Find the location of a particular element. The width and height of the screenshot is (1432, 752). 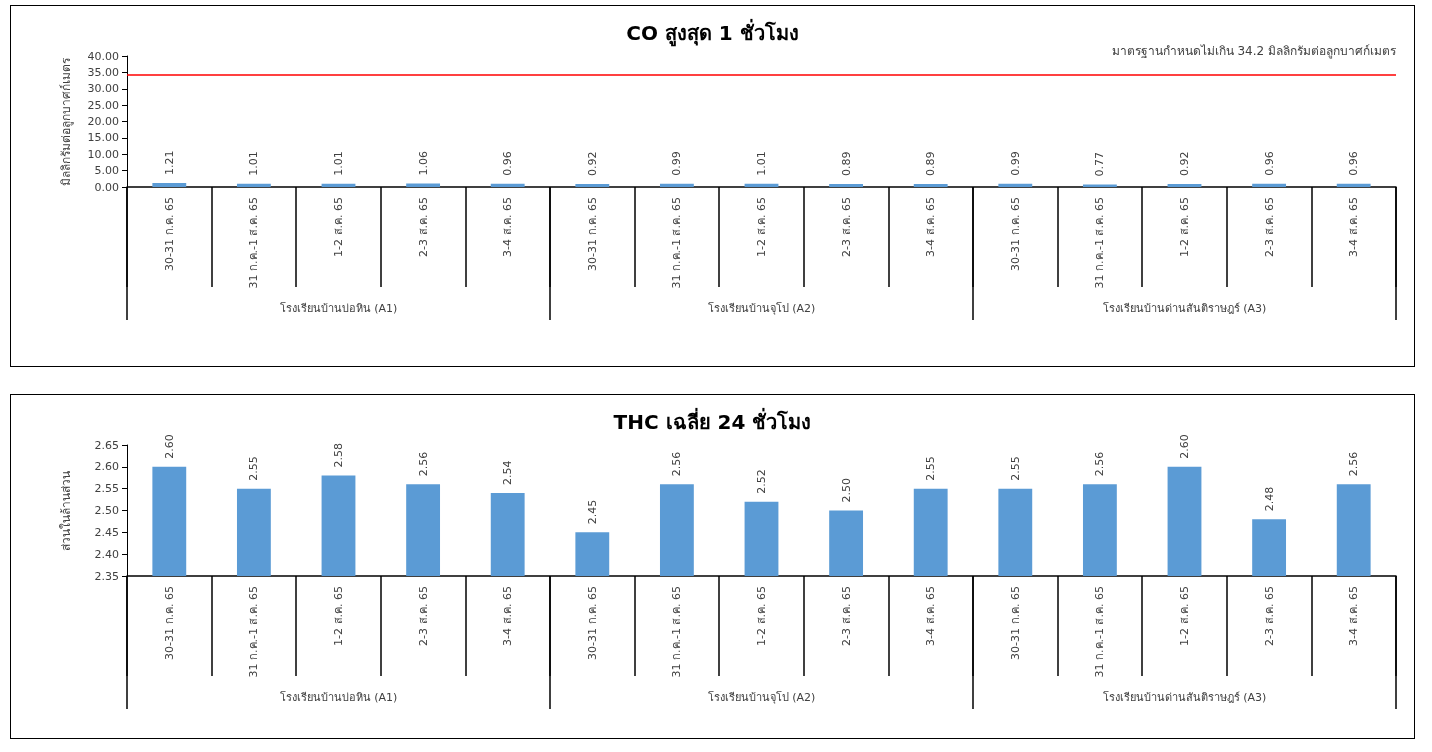

y-tick-label: 25.00 is located at coordinates (103, 105).